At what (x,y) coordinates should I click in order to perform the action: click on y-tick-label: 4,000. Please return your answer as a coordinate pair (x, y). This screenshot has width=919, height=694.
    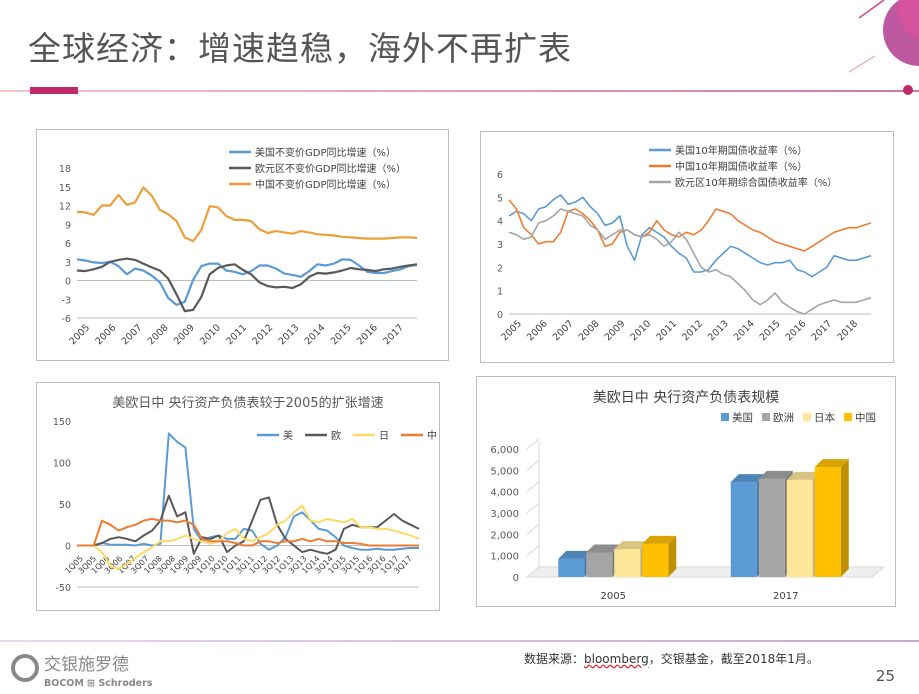
    Looking at the image, I should click on (504, 493).